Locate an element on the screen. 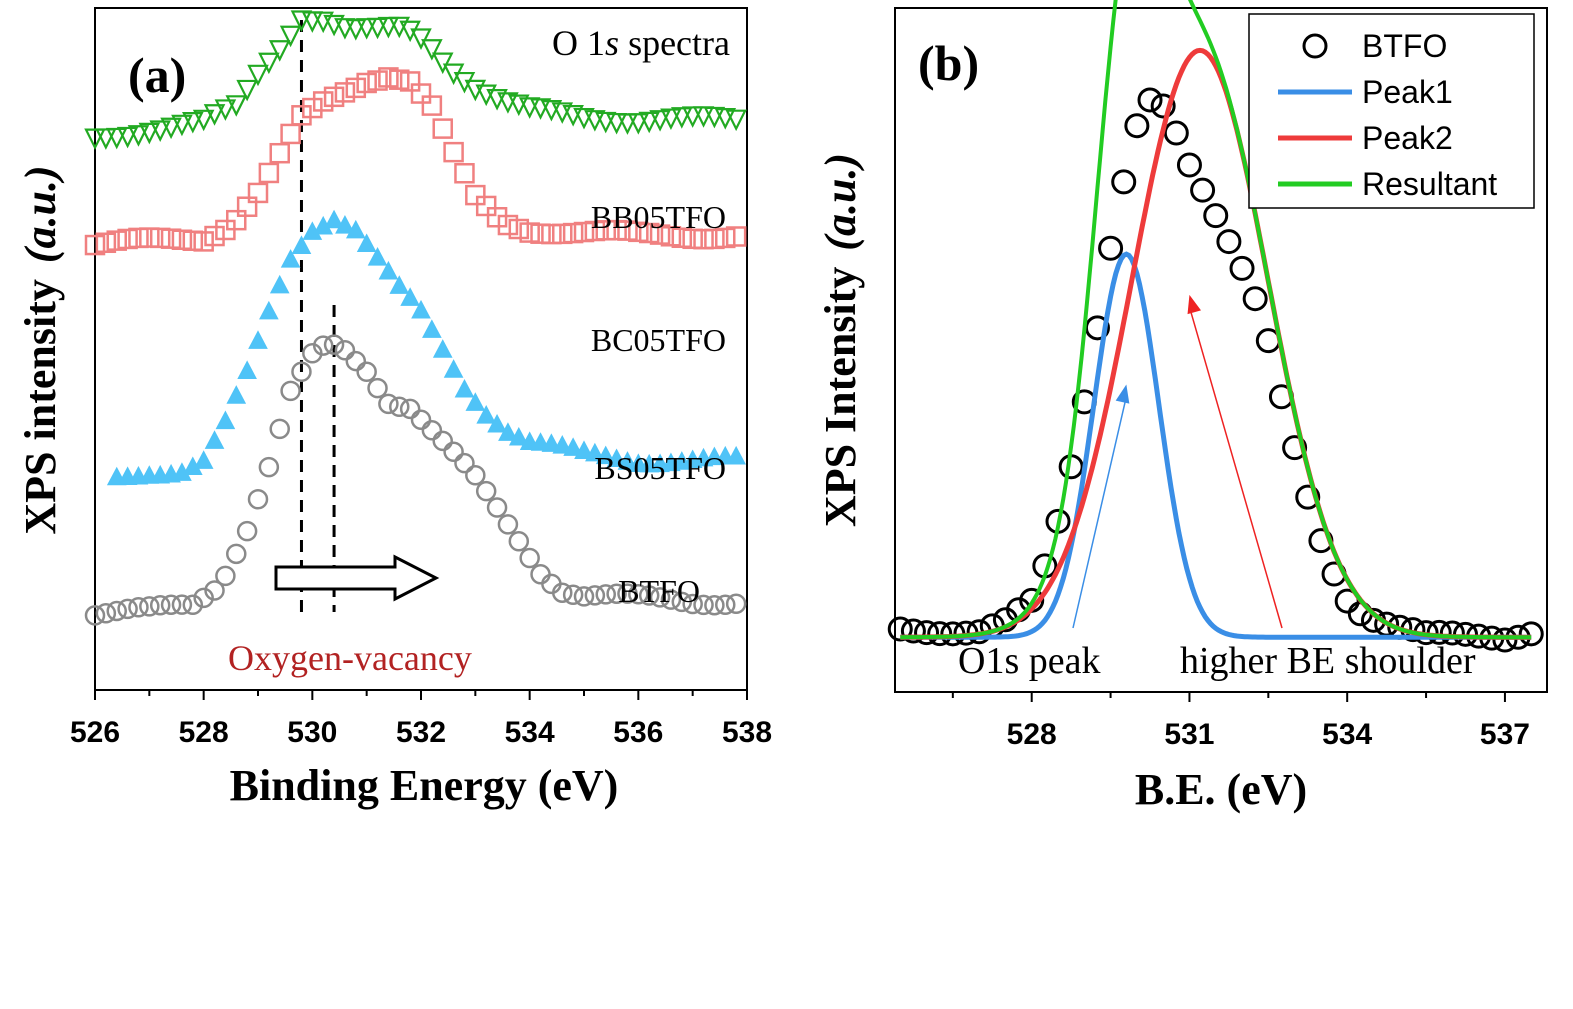  legend-marker-icon is located at coordinates (1315, 46).